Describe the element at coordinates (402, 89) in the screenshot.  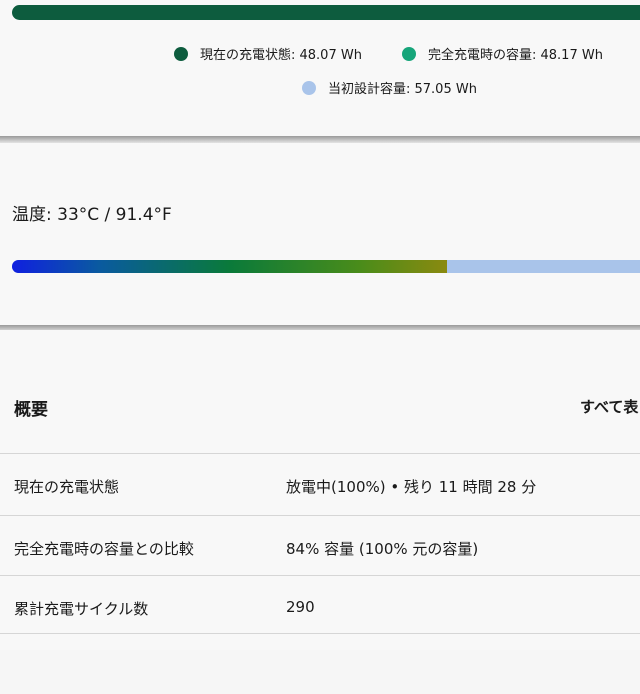
I see `legend-label: 当初設計容量: 57.05 Wh` at that location.